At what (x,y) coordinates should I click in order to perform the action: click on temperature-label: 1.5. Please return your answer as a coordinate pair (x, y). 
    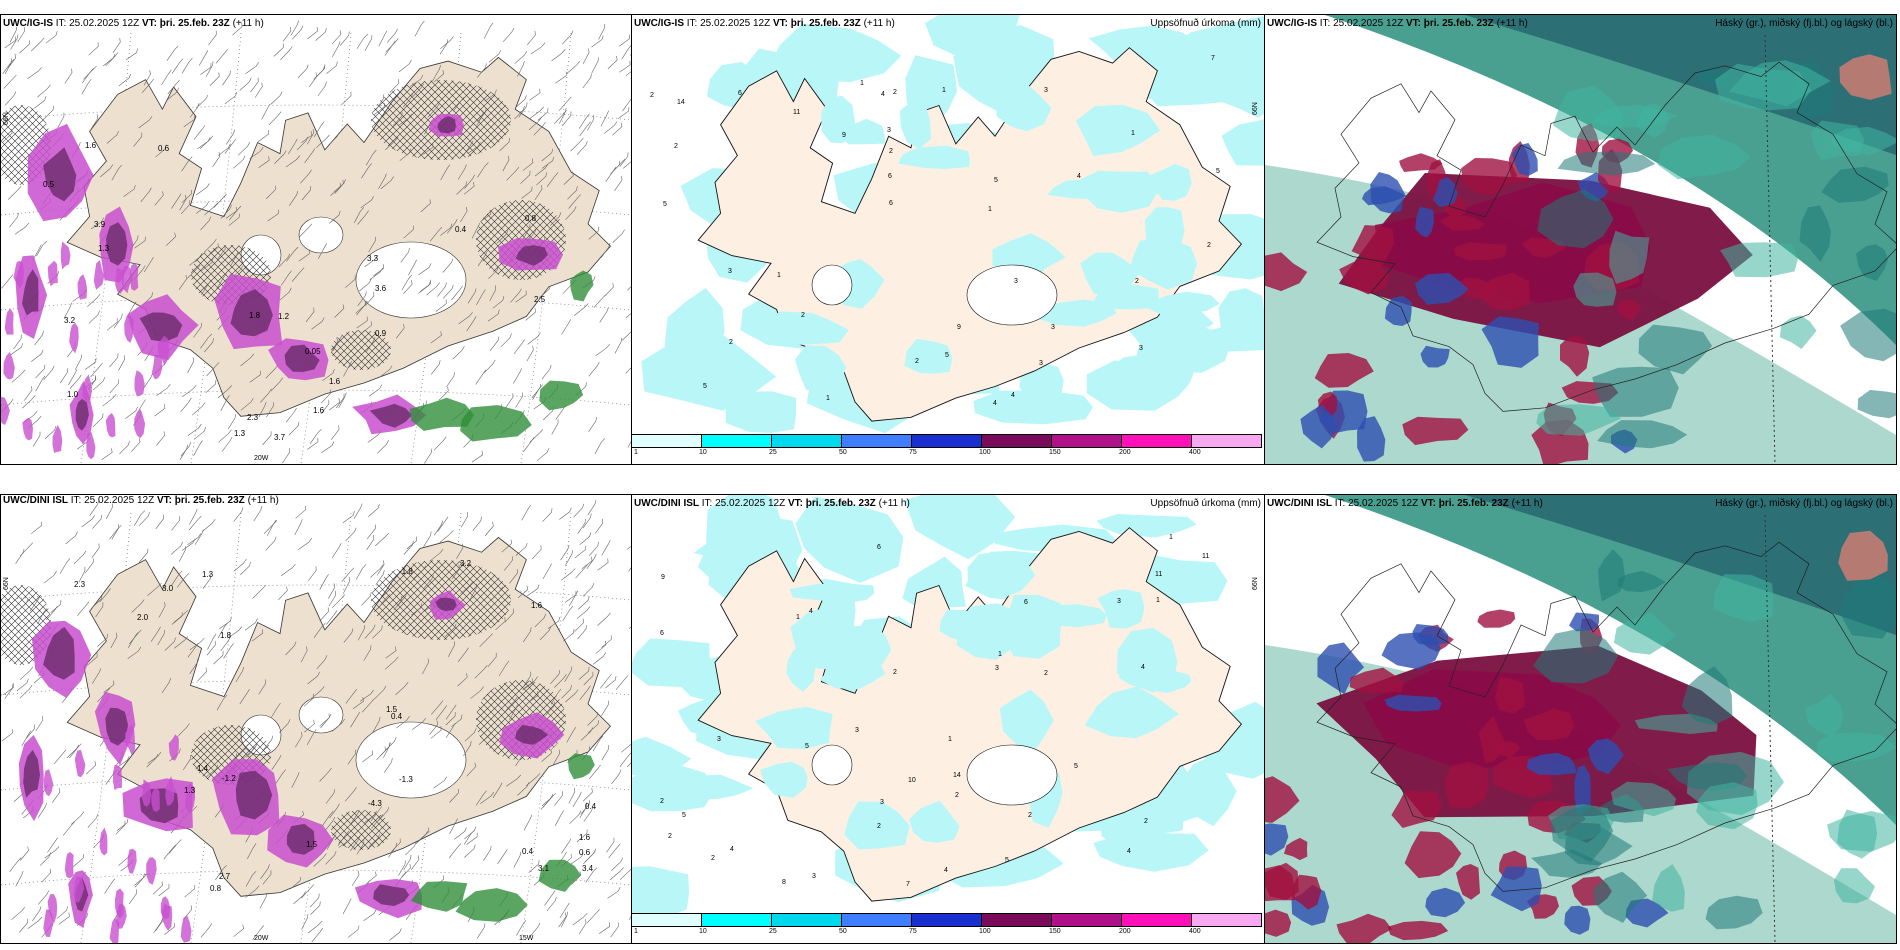
    Looking at the image, I should click on (312, 844).